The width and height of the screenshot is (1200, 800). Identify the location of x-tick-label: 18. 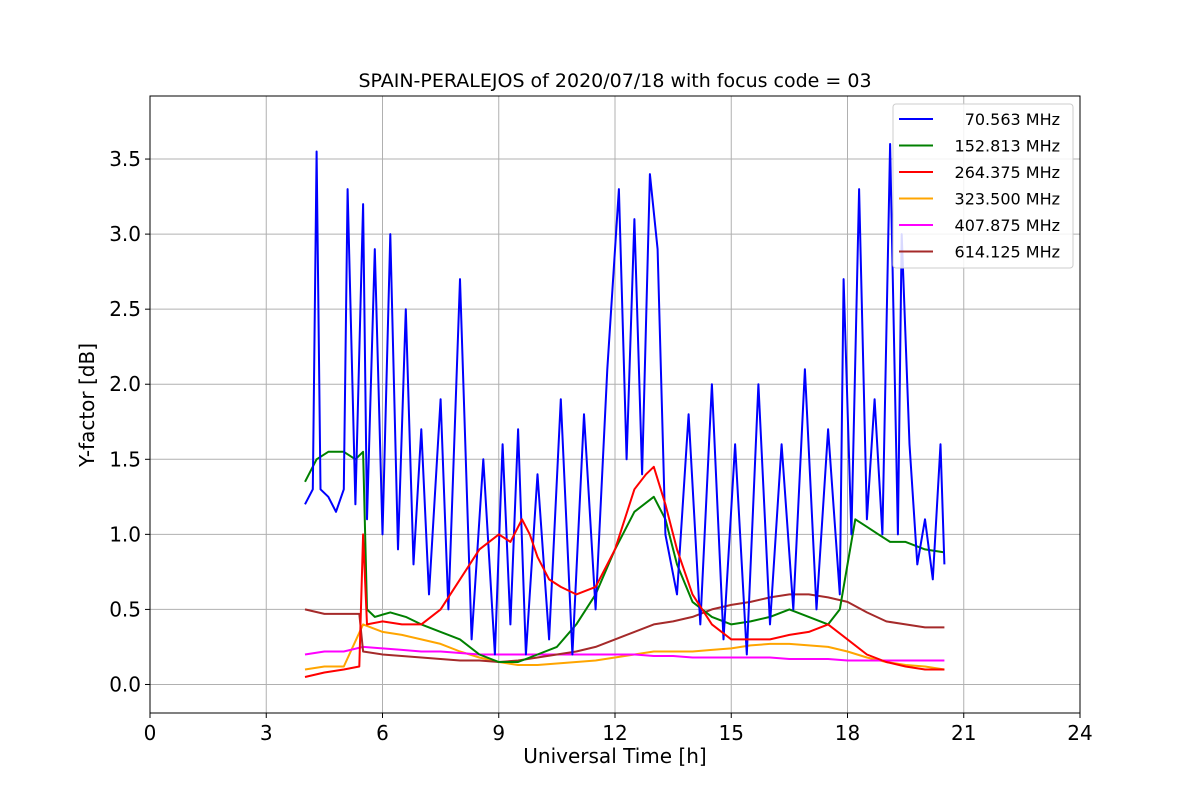
(847, 733).